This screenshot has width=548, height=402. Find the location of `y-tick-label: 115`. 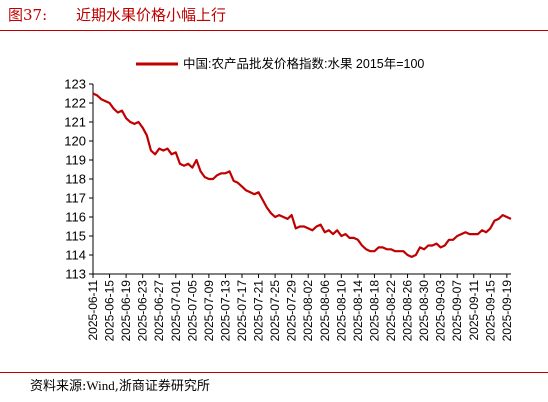

y-tick-label: 115 is located at coordinates (75, 236).